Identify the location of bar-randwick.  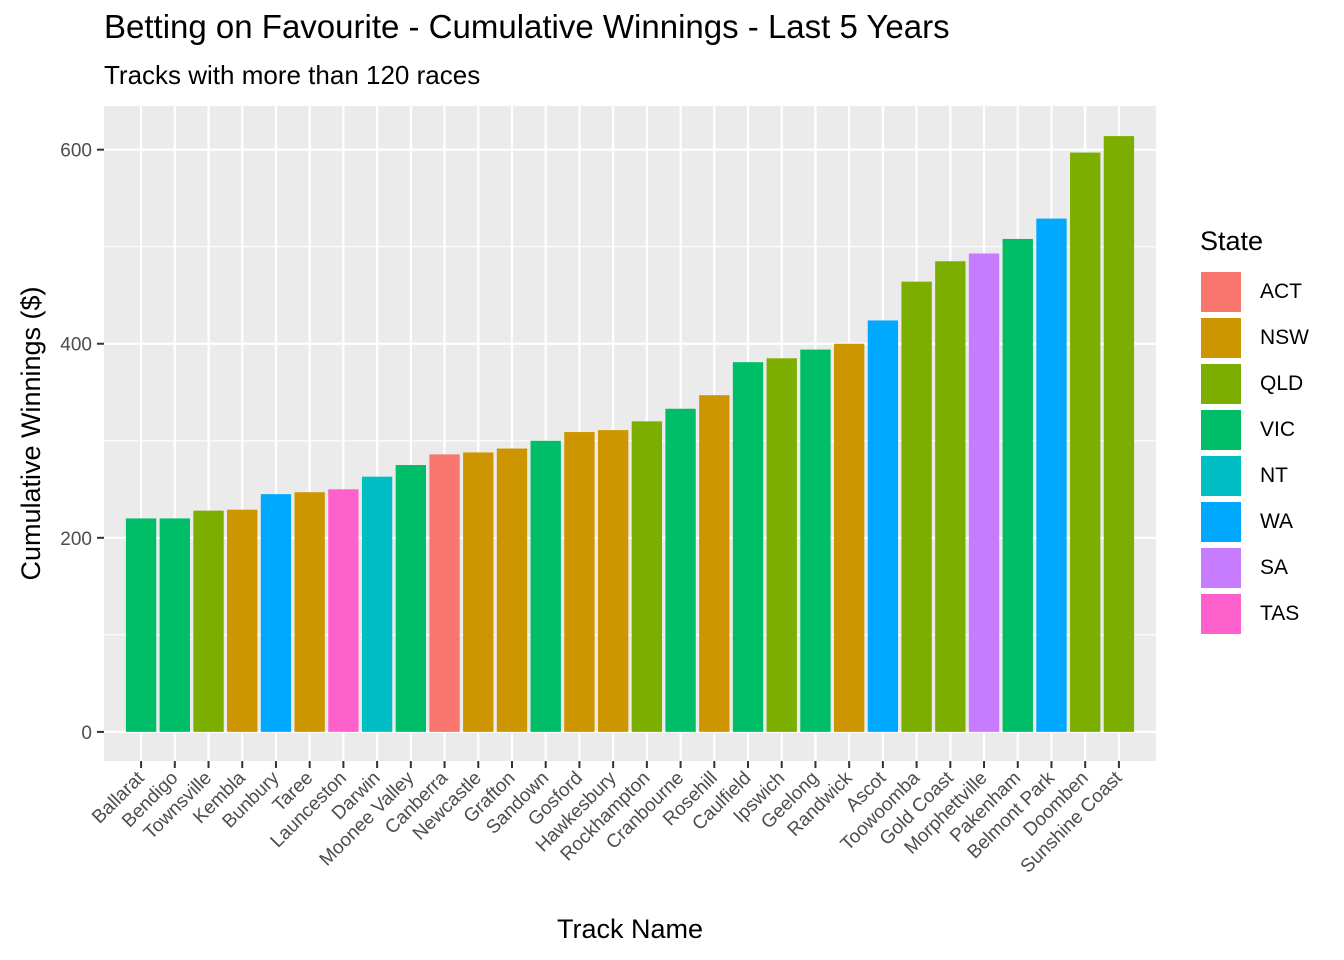
(849, 537).